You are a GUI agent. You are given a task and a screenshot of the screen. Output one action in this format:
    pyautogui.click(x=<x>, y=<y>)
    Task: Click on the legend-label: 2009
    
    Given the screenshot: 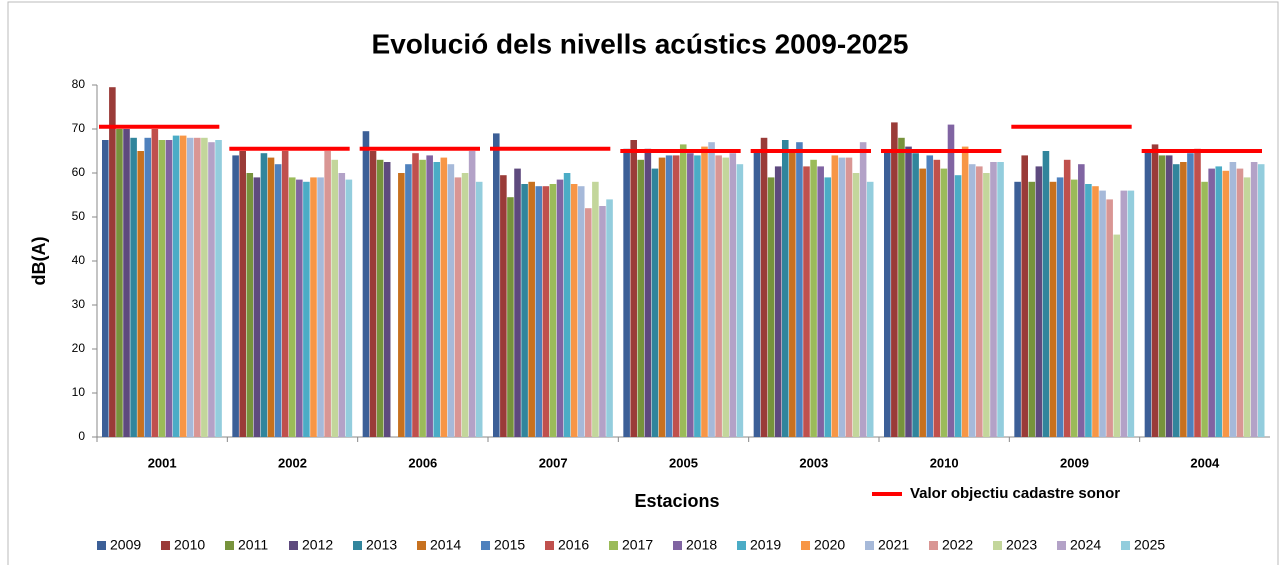 What is the action you would take?
    pyautogui.click(x=125, y=545)
    